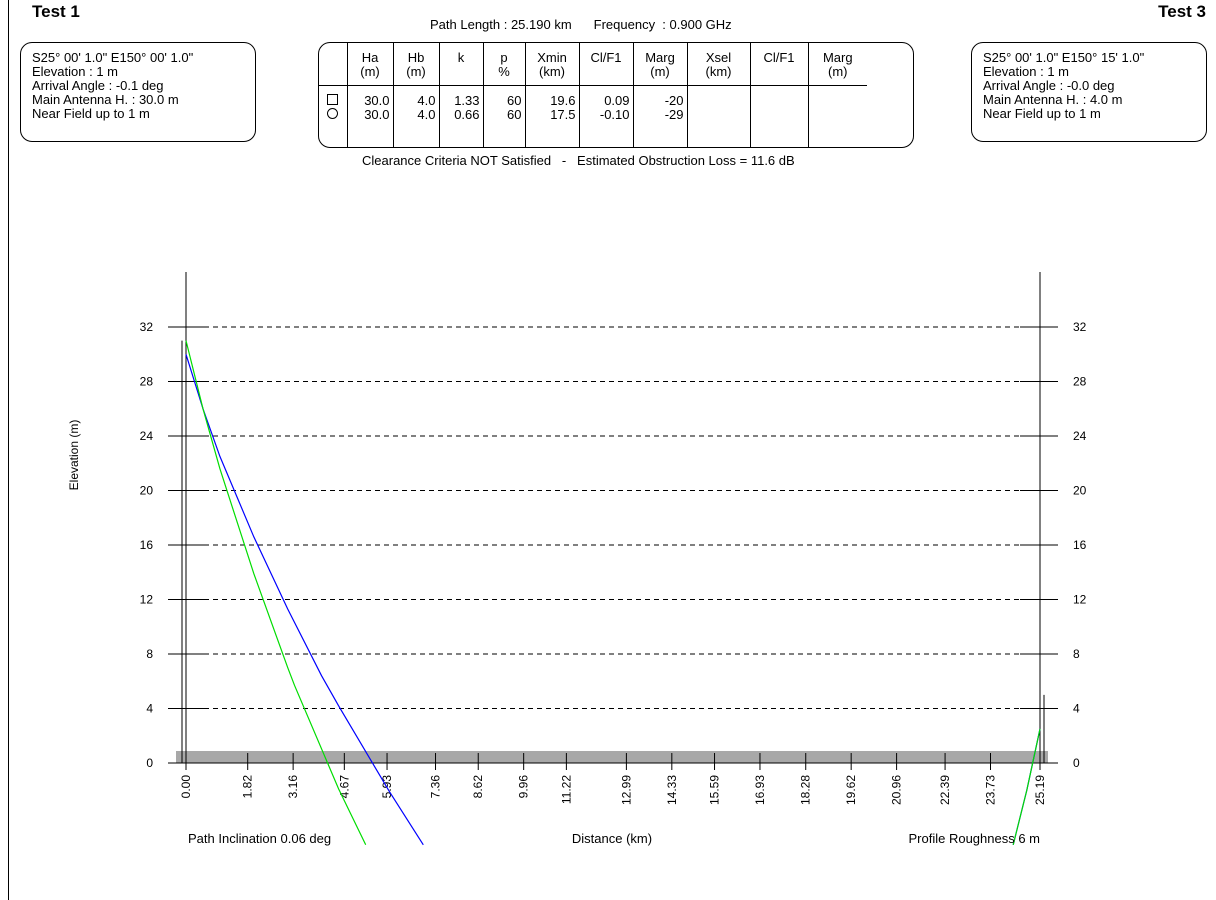 The height and width of the screenshot is (900, 1216). Describe the element at coordinates (416, 64) in the screenshot. I see `column-header: Hb (m)` at that location.